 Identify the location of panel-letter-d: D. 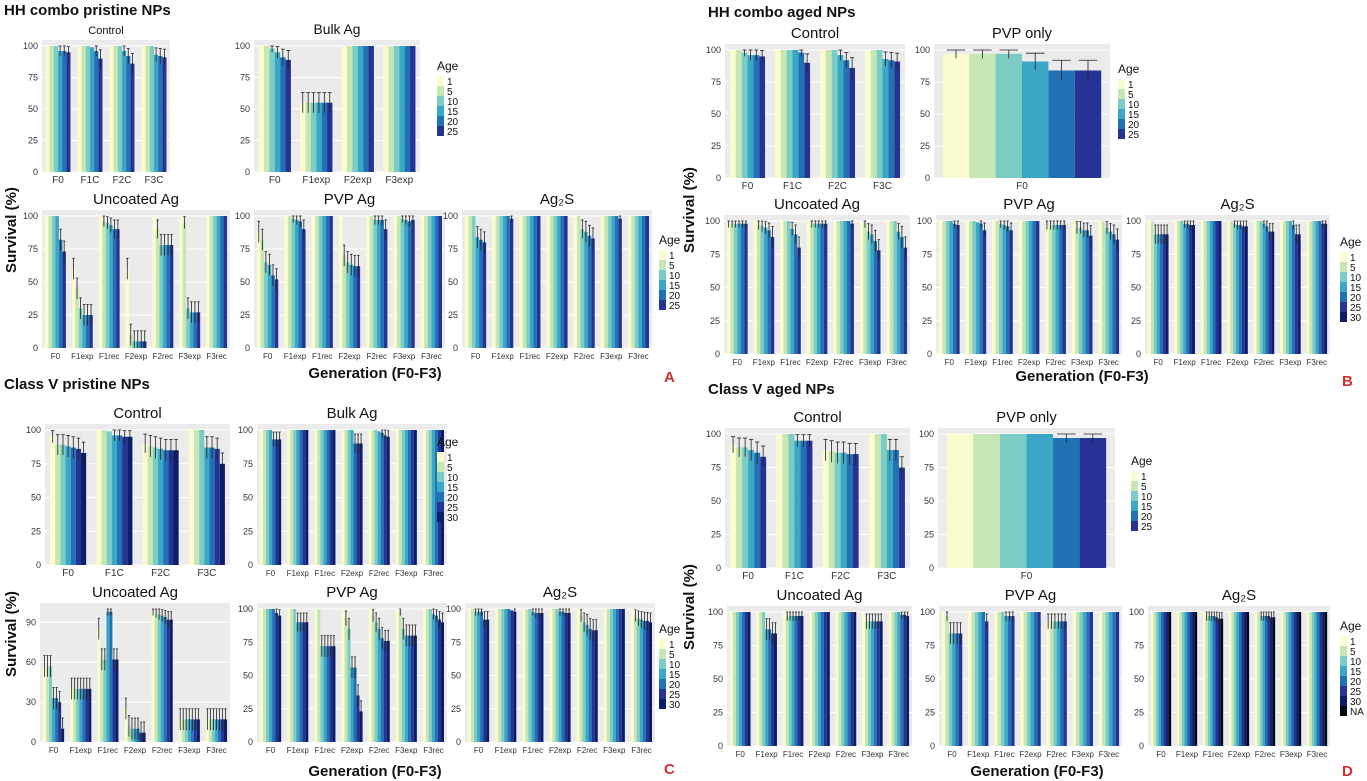
(1347, 771).